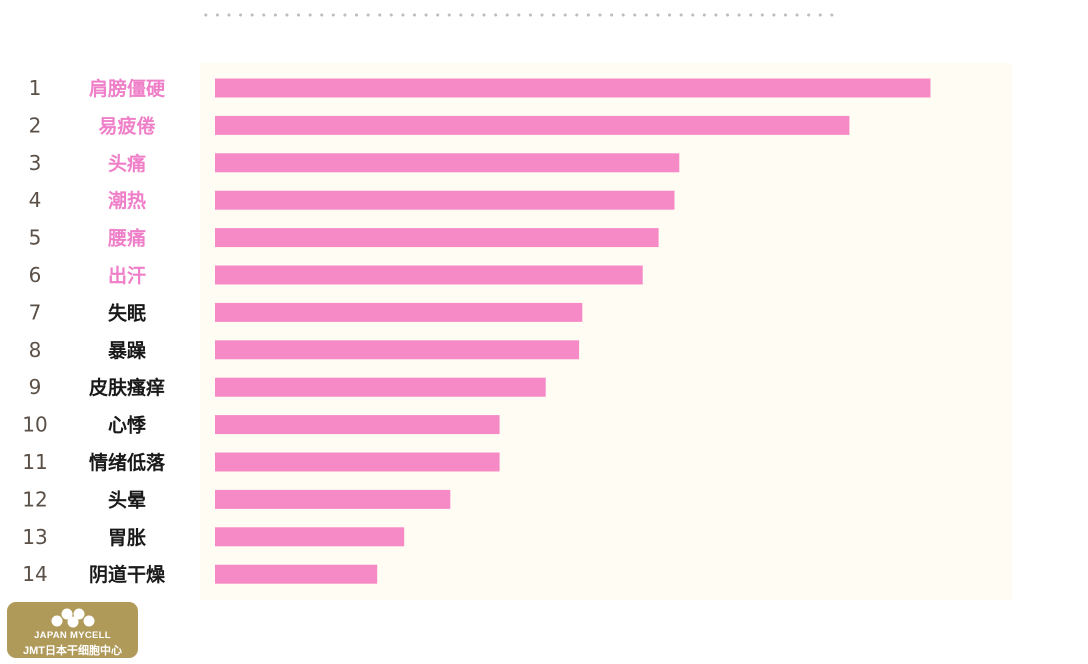  What do you see at coordinates (34, 462) in the screenshot?
I see `rank-label: 11` at bounding box center [34, 462].